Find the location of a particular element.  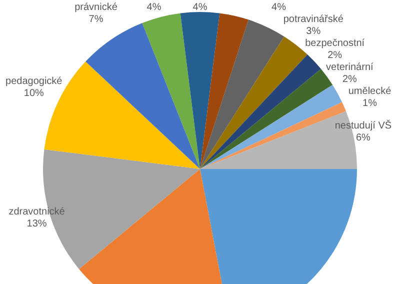

slice-label: potravinářské is located at coordinates (313, 19).